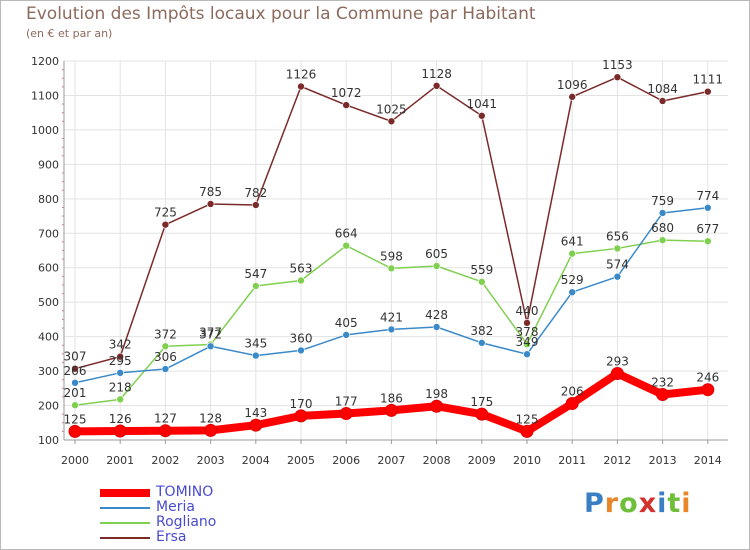 The width and height of the screenshot is (750, 550). Describe the element at coordinates (255, 193) in the screenshot. I see `data-label-ersa: 782` at that location.